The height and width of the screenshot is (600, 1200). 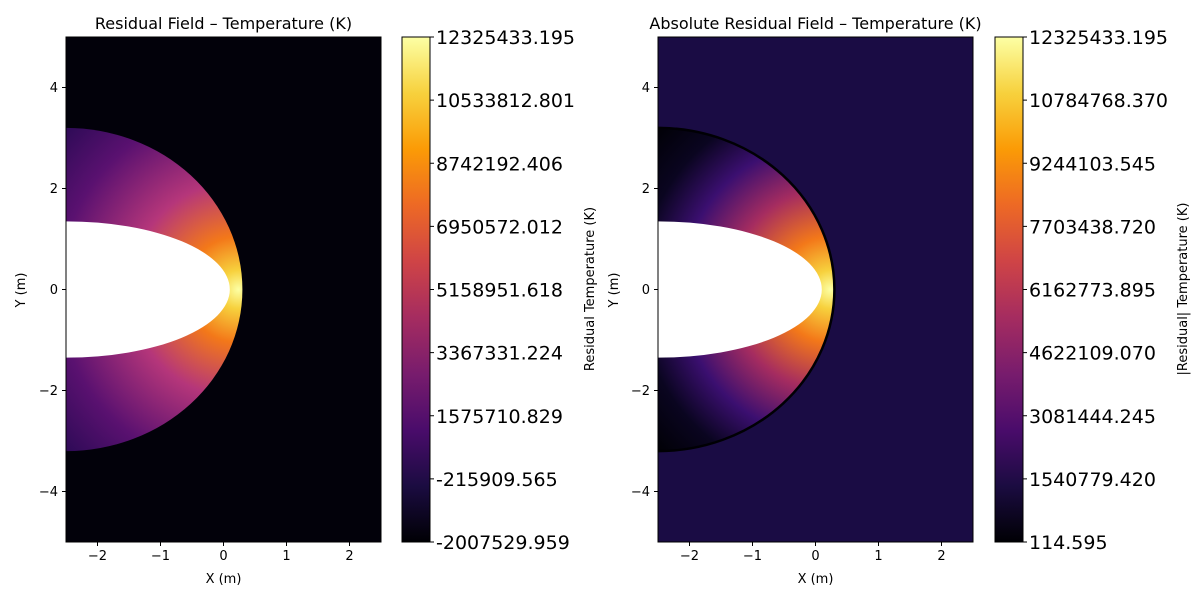 I want to click on colorbar-tick-label: 6162773.895, so click(x=1092, y=291).